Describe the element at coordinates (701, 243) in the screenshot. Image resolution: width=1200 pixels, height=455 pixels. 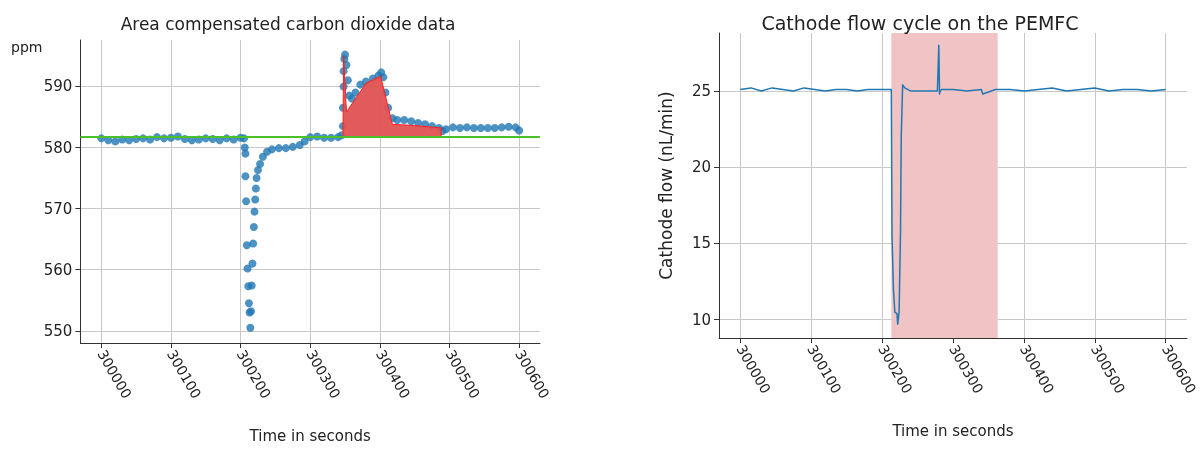
I see `y-tick-label: 15` at that location.